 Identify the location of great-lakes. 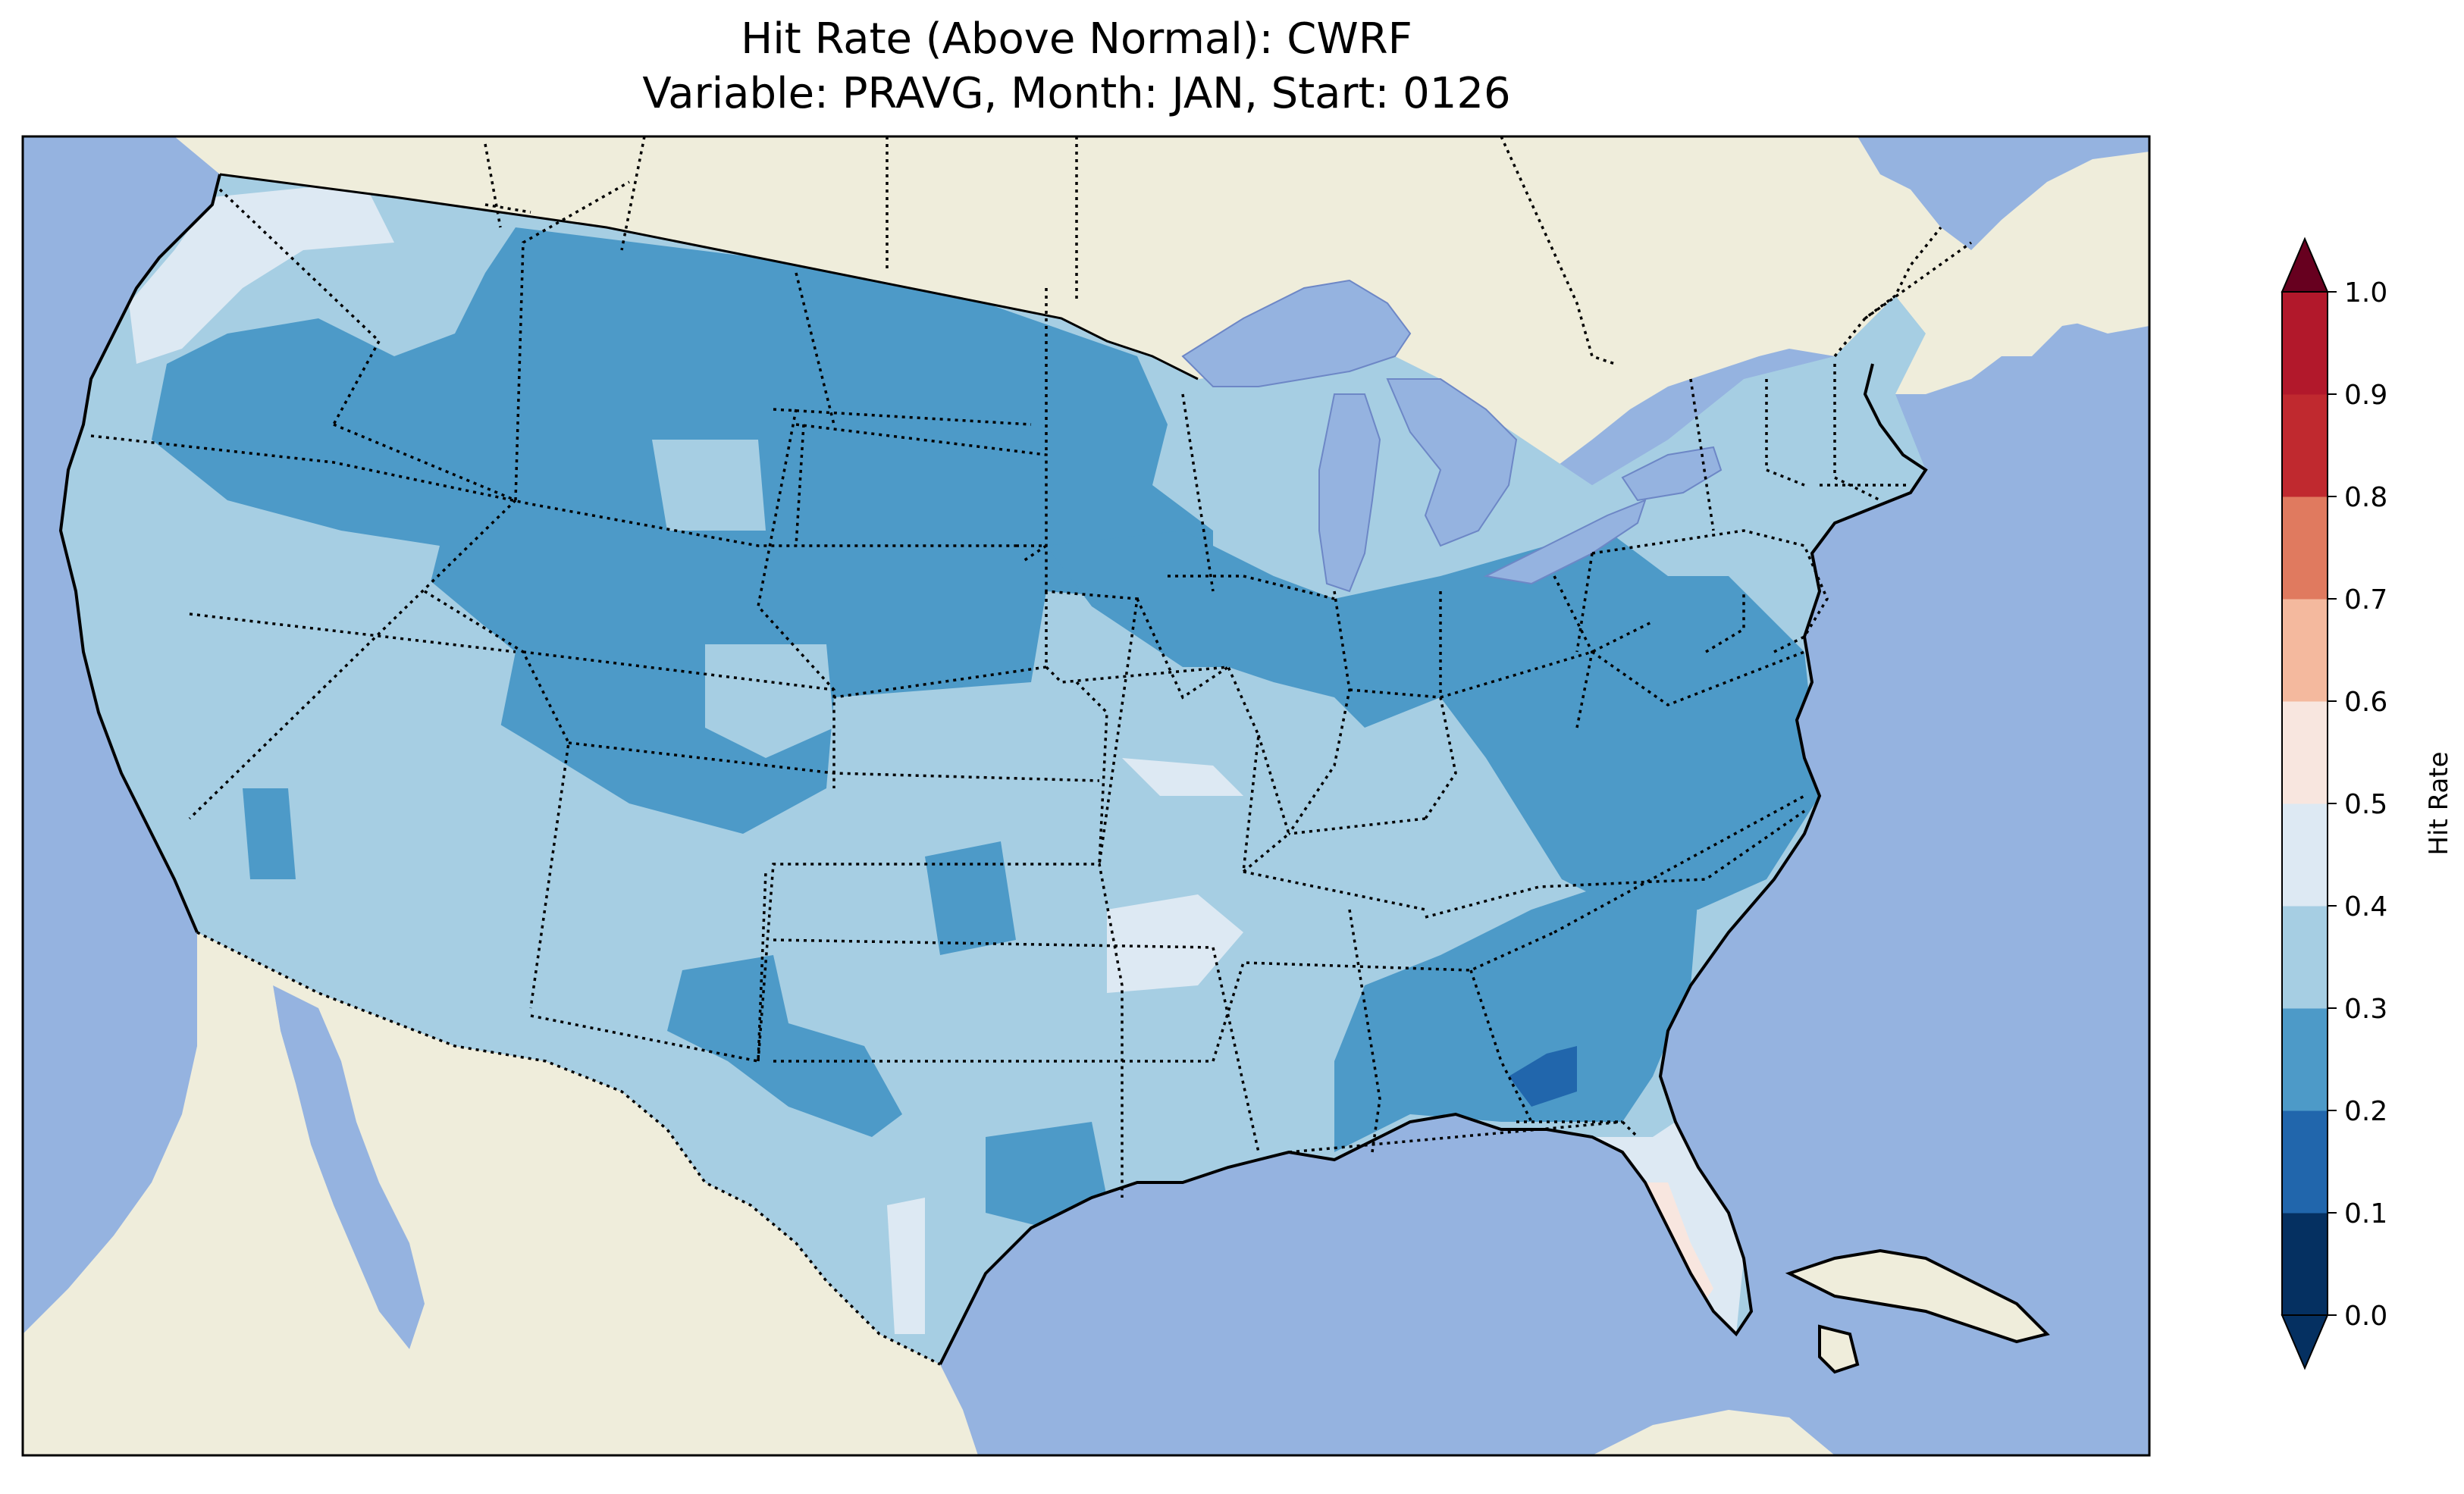
(1452, 436).